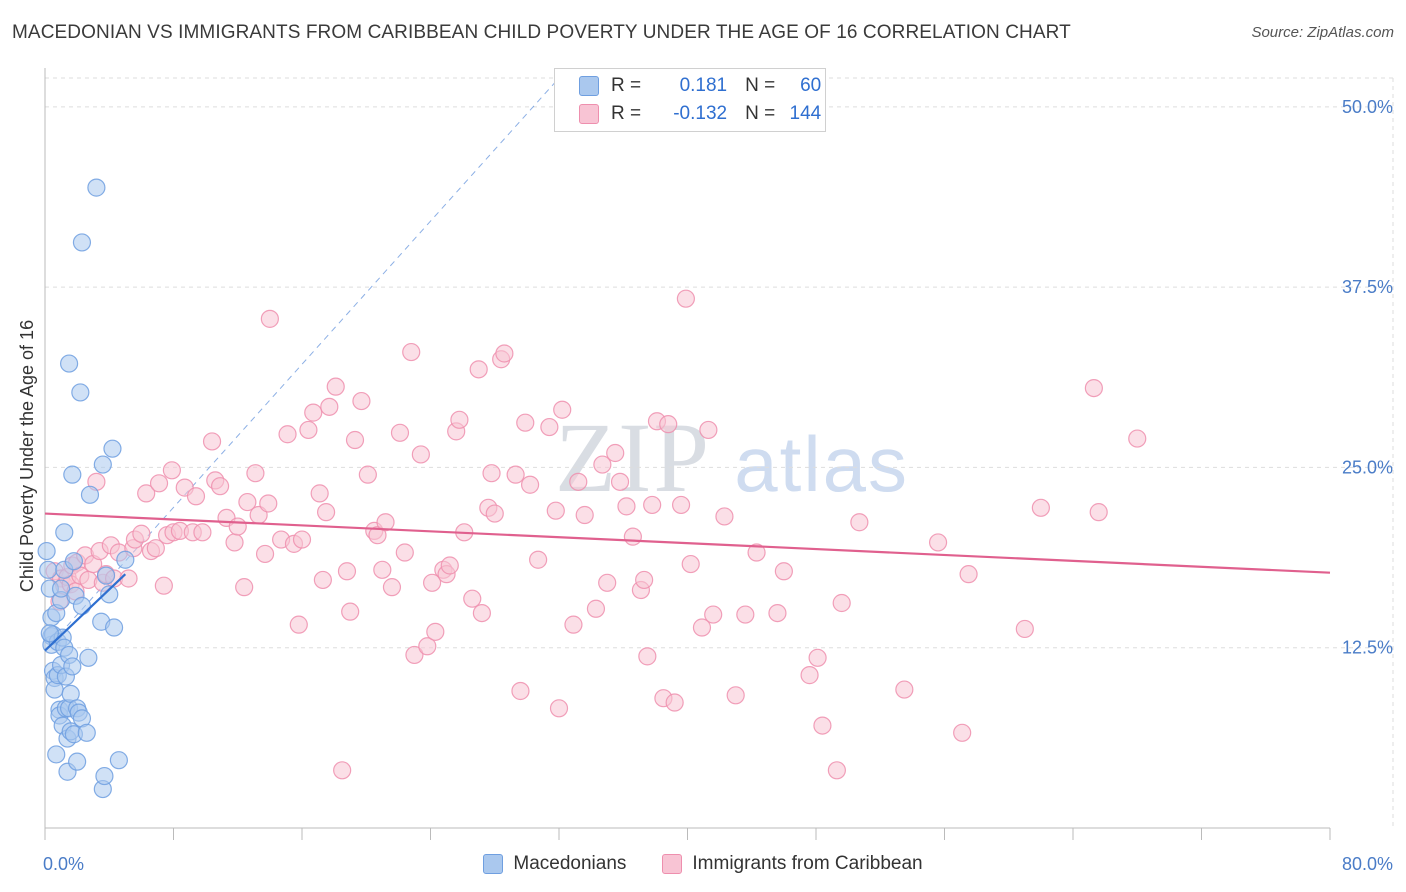 Image resolution: width=1406 pixels, height=892 pixels. What do you see at coordinates (811, 85) in the screenshot?
I see `legend-n-value: 60` at bounding box center [811, 85].